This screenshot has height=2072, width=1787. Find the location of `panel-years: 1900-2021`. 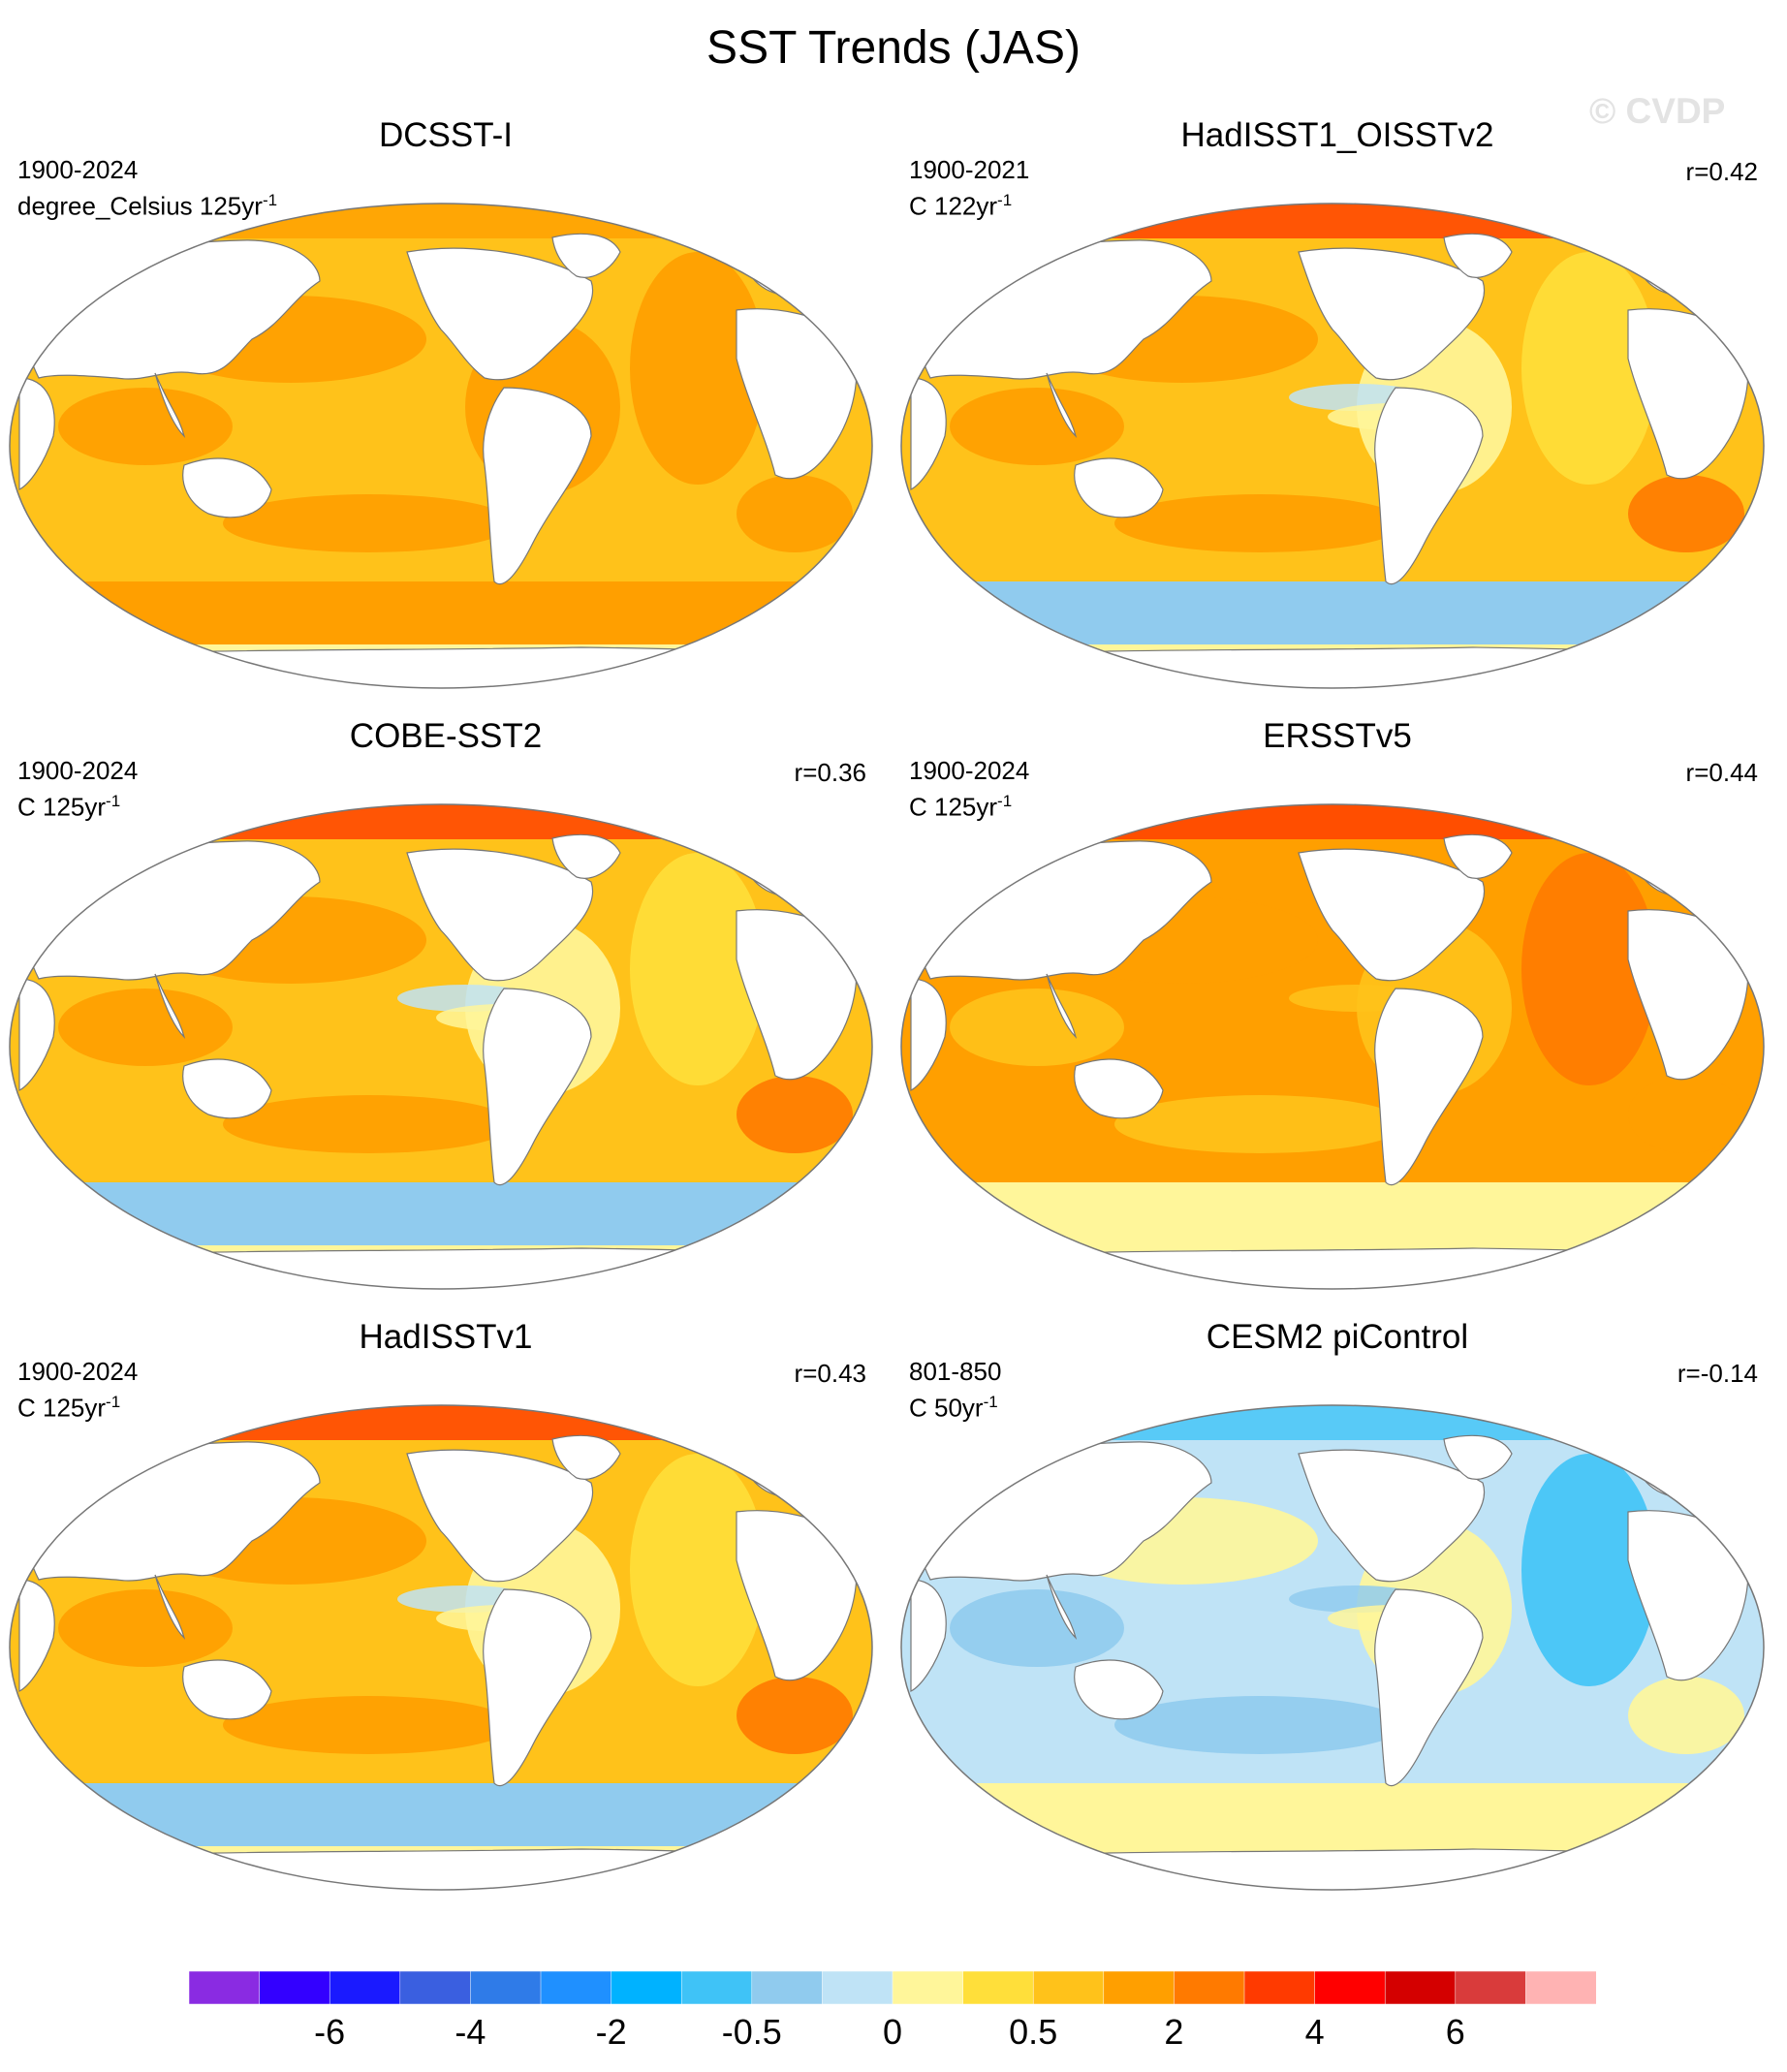

panel-years: 1900-2021 is located at coordinates (969, 169).